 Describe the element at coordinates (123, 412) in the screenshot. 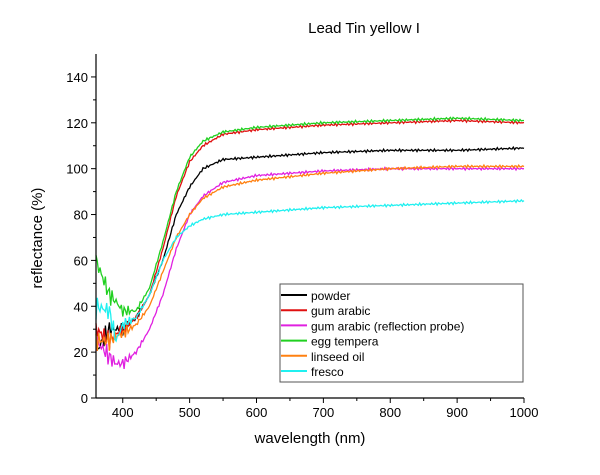

I see `x-tick-label: 400` at that location.